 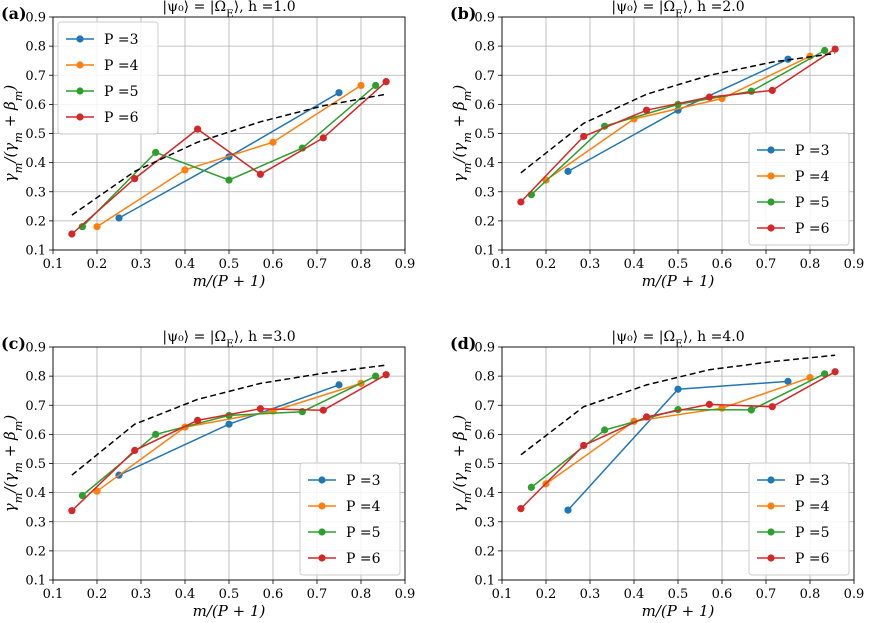 What do you see at coordinates (13, 343) in the screenshot?
I see `panel-label: (c)` at bounding box center [13, 343].